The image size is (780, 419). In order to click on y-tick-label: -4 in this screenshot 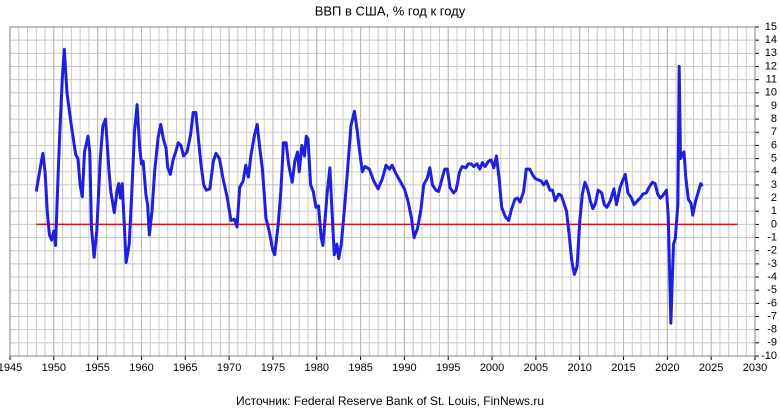, I will do `click(772, 277)`.